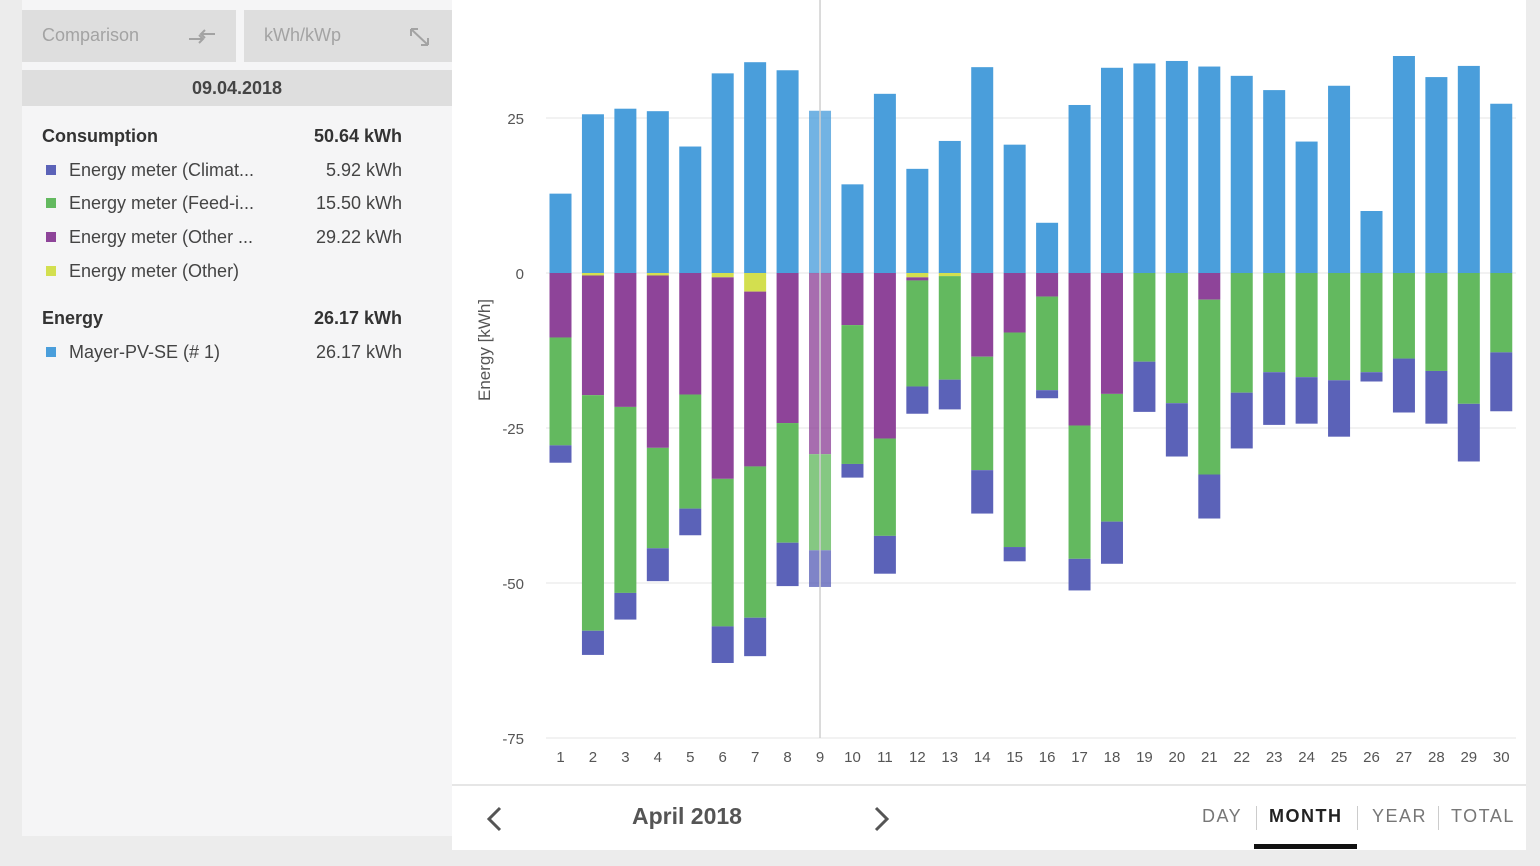 This screenshot has width=1540, height=866. Describe the element at coordinates (202, 36) in the screenshot. I see `compare-arrows-icon` at that location.